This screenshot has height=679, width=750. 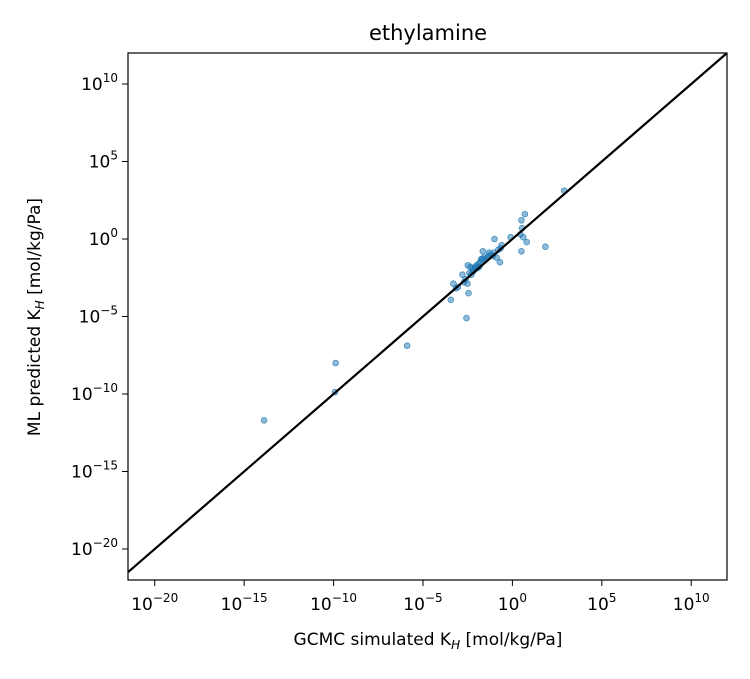 I want to click on x-axis-label: GCMC simulated KH [mol/kg/Pa], so click(x=428, y=641).